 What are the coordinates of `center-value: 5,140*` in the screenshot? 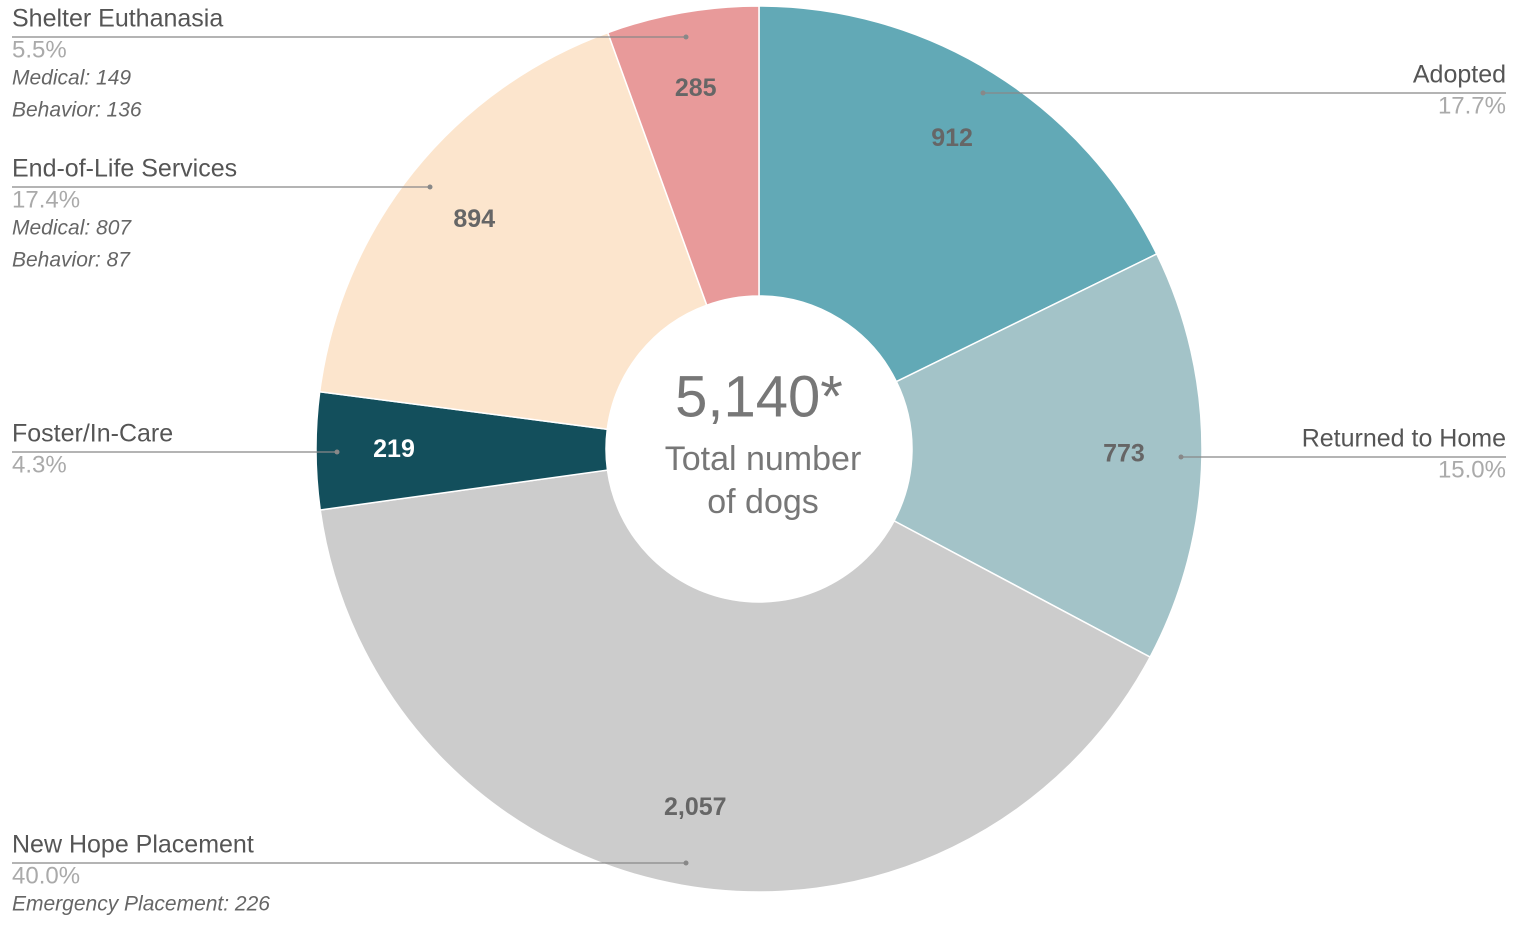 It's located at (759, 396).